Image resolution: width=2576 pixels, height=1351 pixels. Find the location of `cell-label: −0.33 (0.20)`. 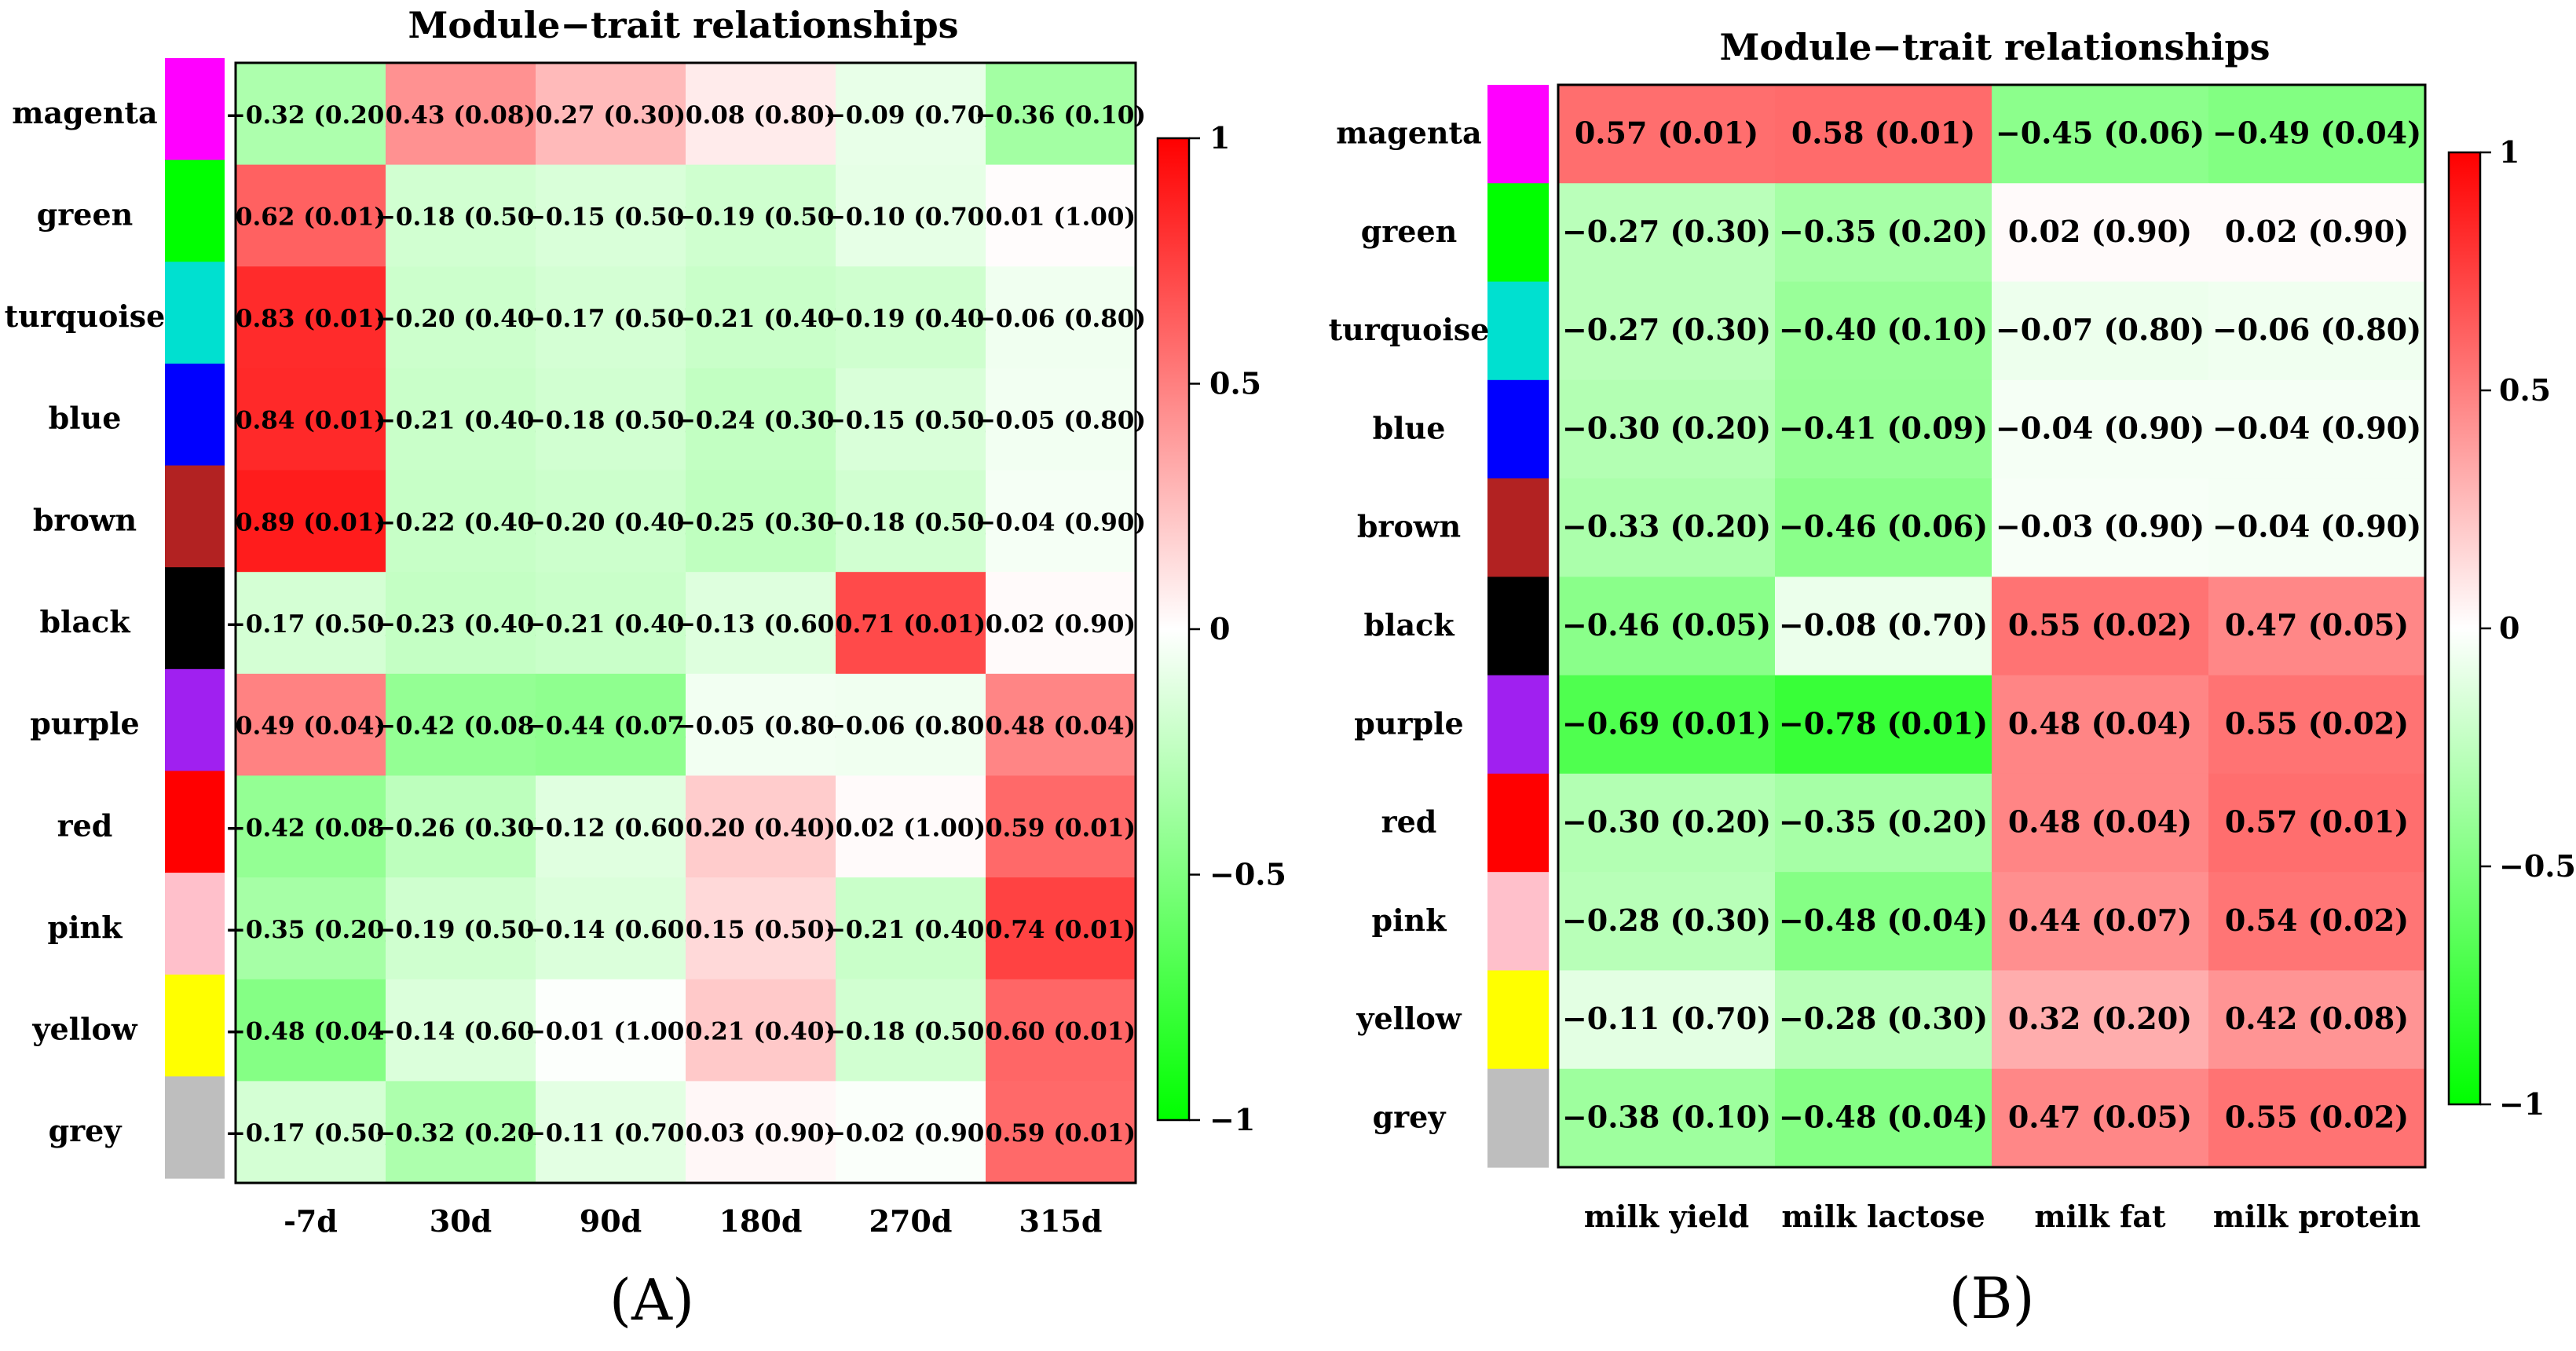

cell-label: −0.33 (0.20) is located at coordinates (1666, 526).